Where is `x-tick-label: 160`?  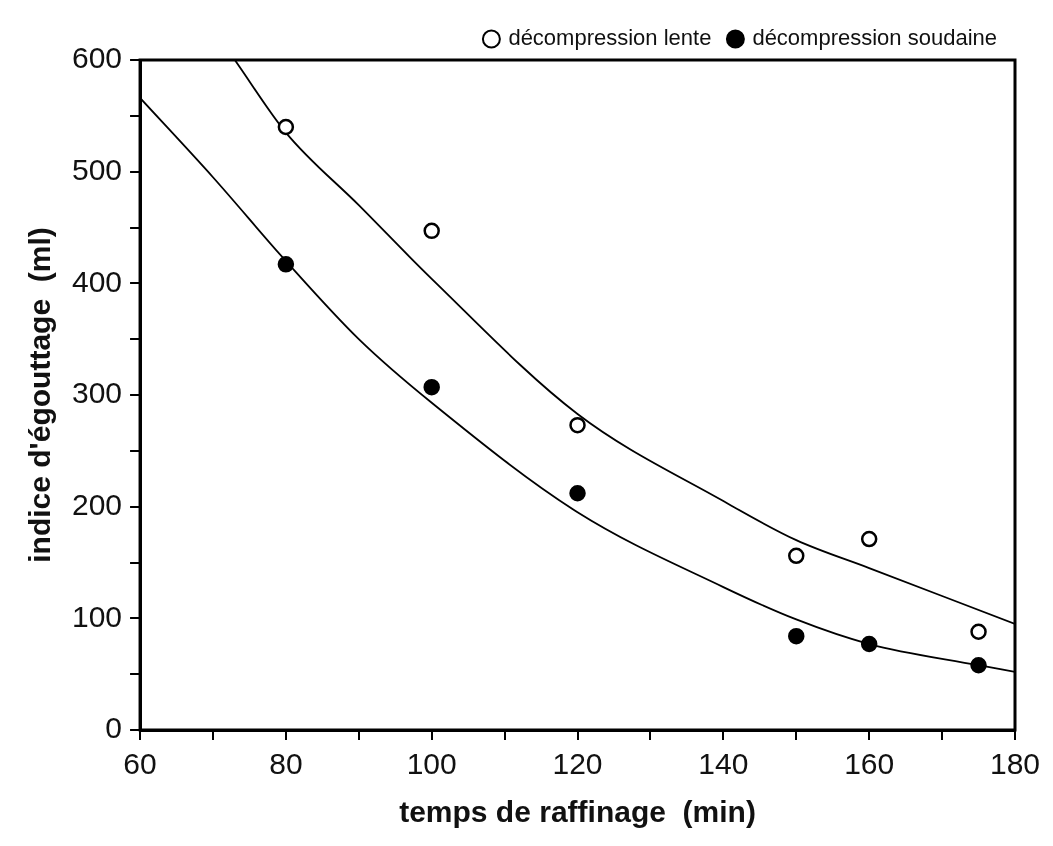
x-tick-label: 160 is located at coordinates (869, 764).